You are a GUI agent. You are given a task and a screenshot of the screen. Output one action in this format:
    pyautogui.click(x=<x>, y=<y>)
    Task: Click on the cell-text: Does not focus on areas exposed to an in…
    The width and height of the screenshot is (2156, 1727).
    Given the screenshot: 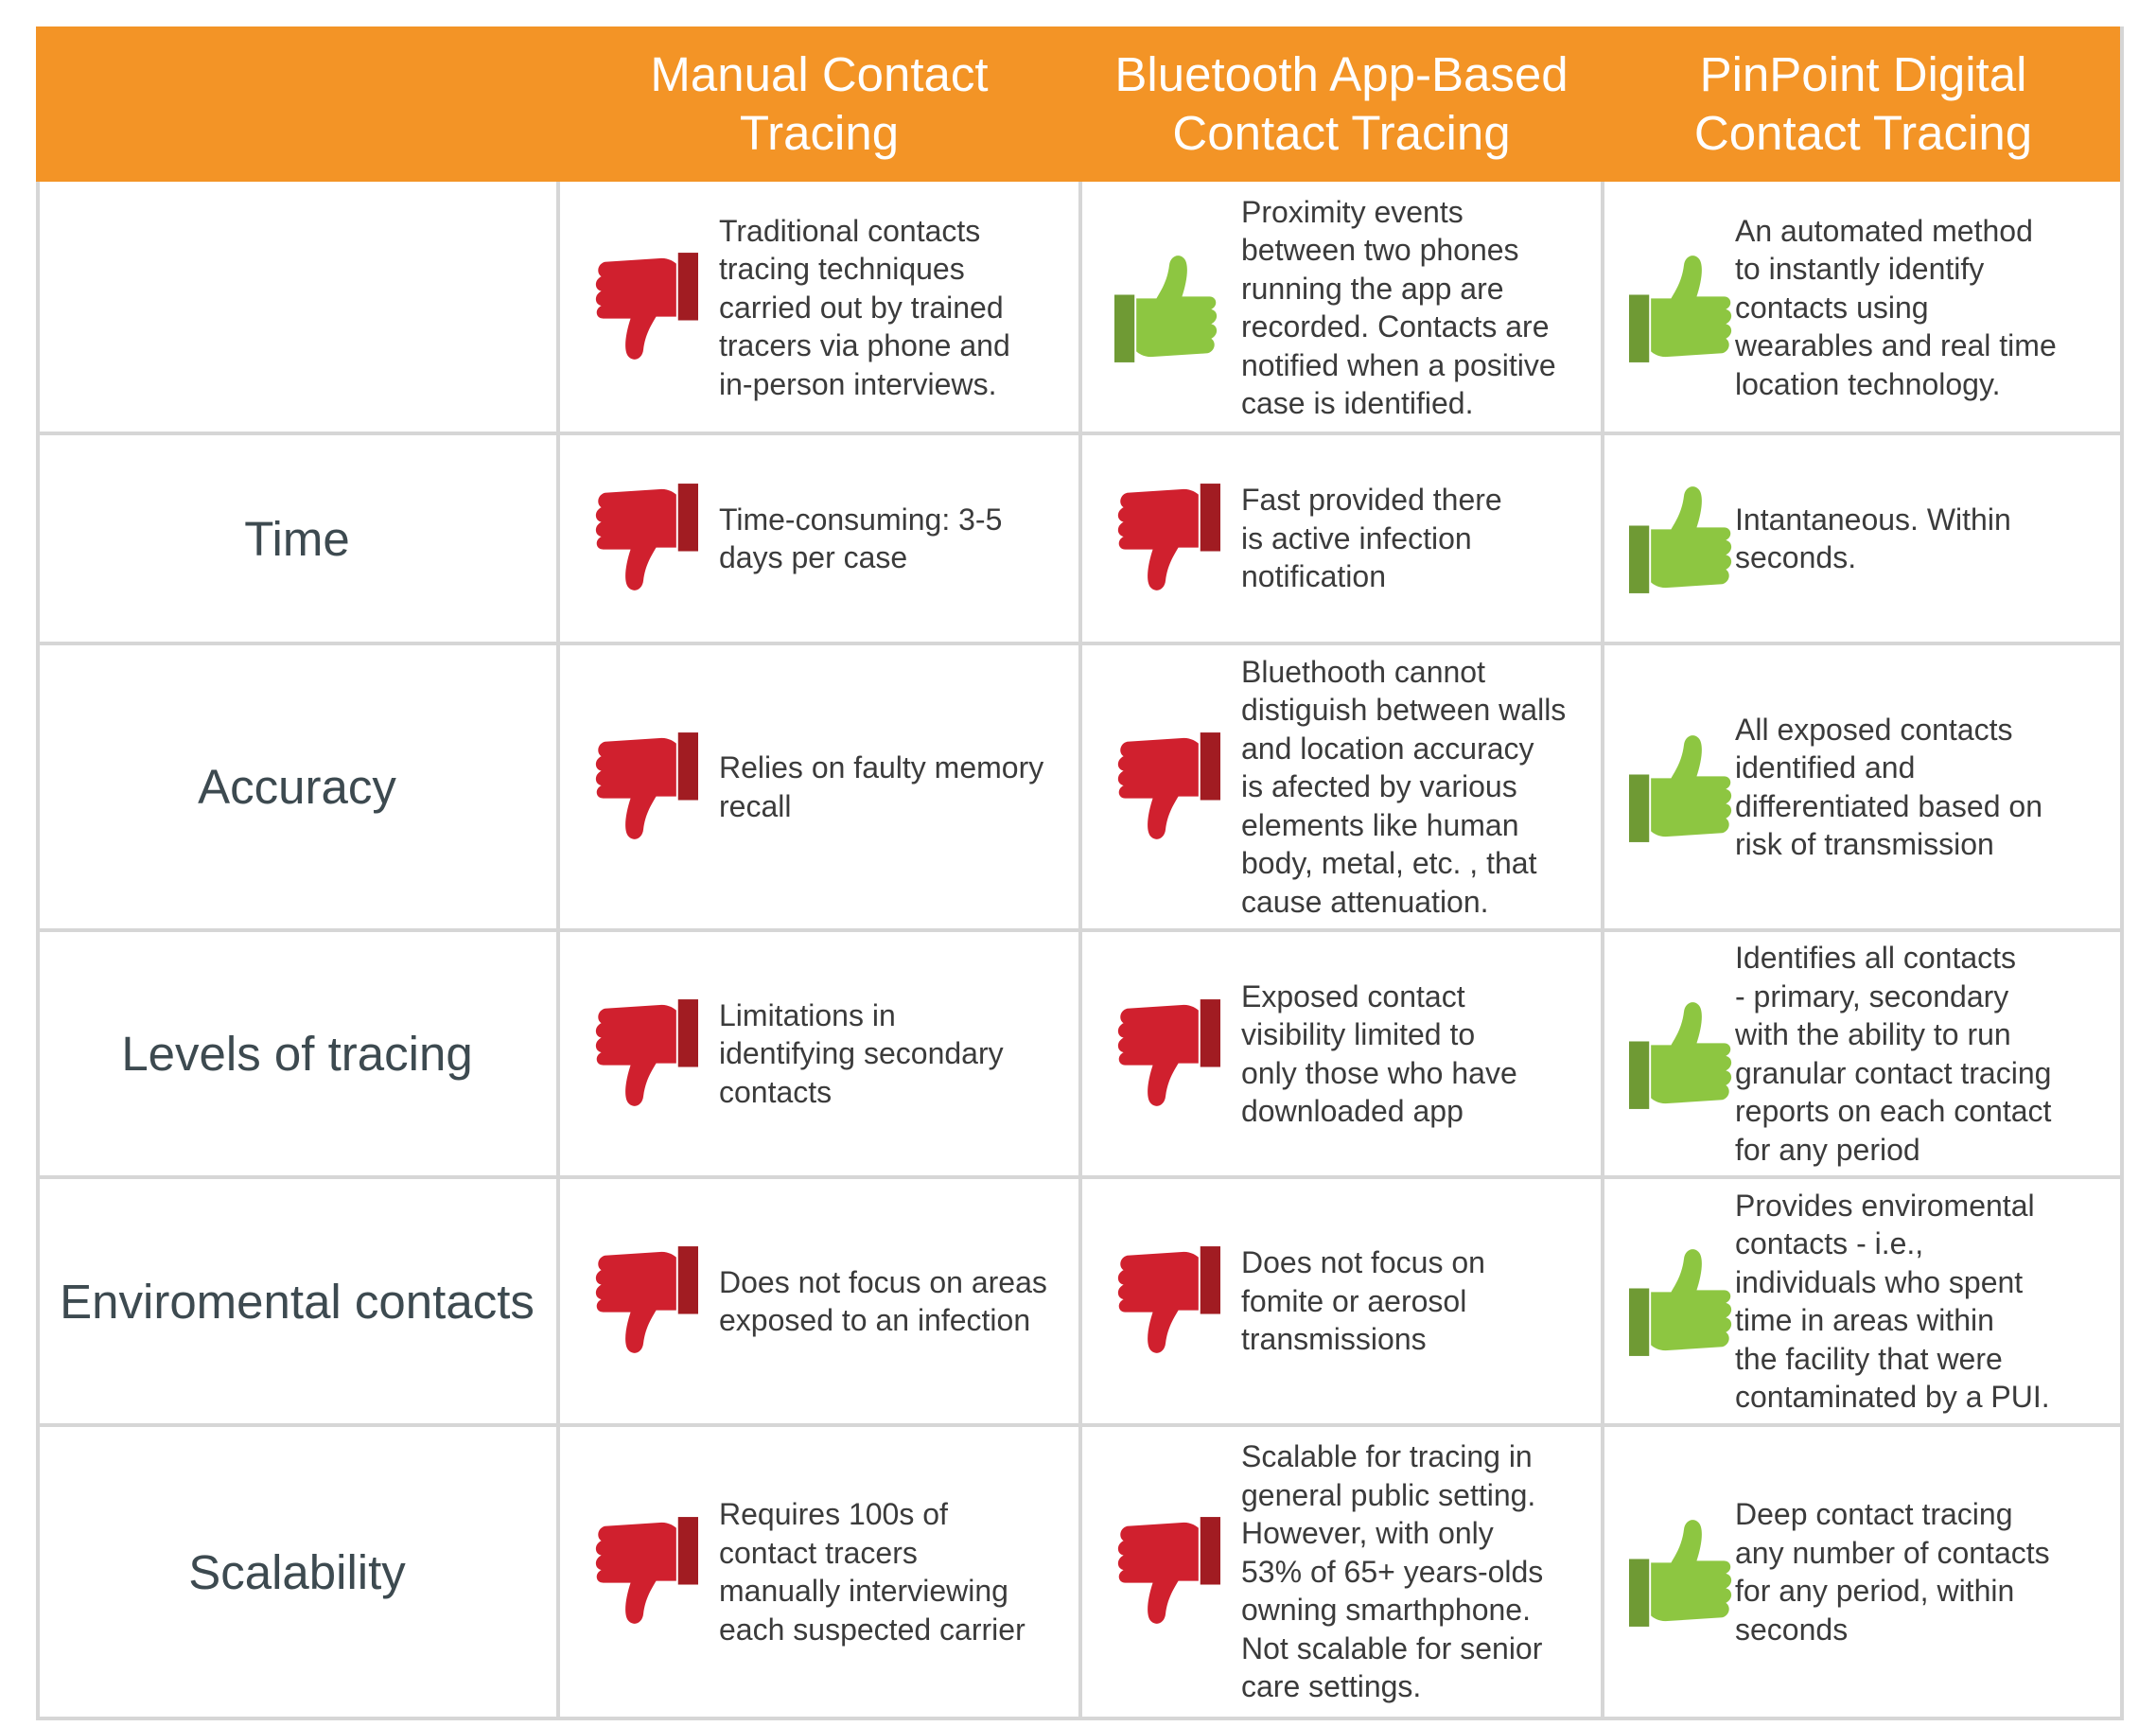 What is the action you would take?
    pyautogui.click(x=883, y=1301)
    